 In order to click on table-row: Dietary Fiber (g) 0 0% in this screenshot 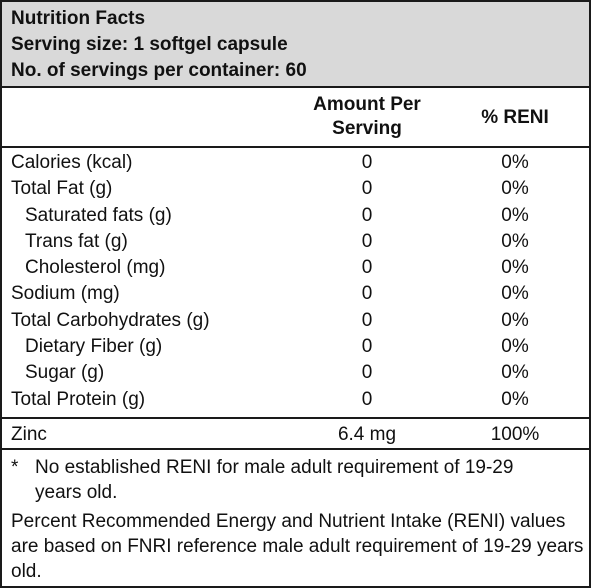, I will do `click(295, 347)`.